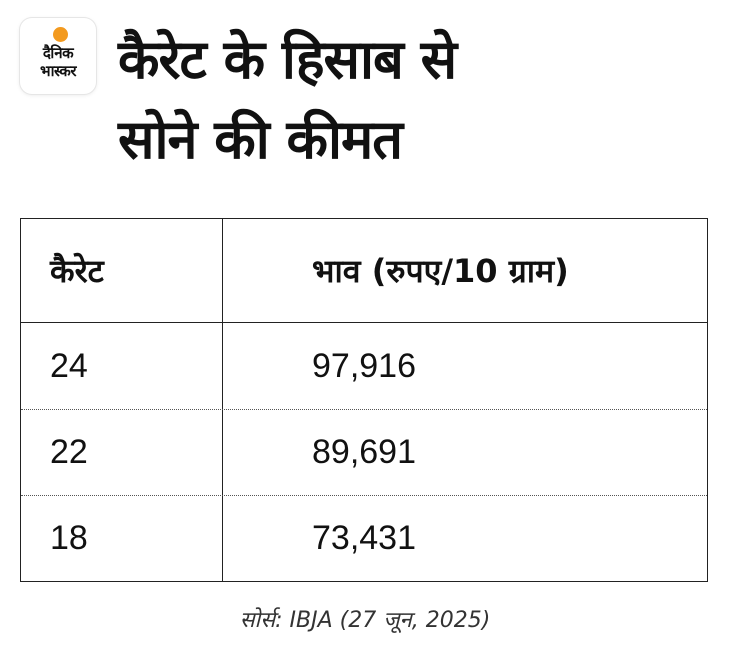 The height and width of the screenshot is (660, 730). What do you see at coordinates (58, 71) in the screenshot?
I see `logo-text-line2: भास्कर` at bounding box center [58, 71].